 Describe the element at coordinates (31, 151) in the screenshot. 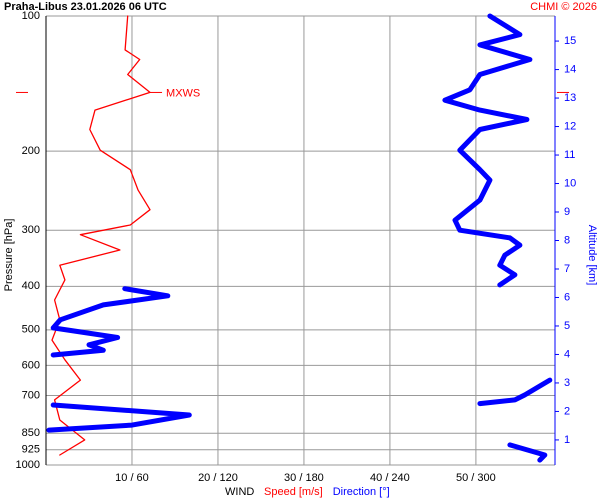

I see `y-tick-label: 200` at that location.